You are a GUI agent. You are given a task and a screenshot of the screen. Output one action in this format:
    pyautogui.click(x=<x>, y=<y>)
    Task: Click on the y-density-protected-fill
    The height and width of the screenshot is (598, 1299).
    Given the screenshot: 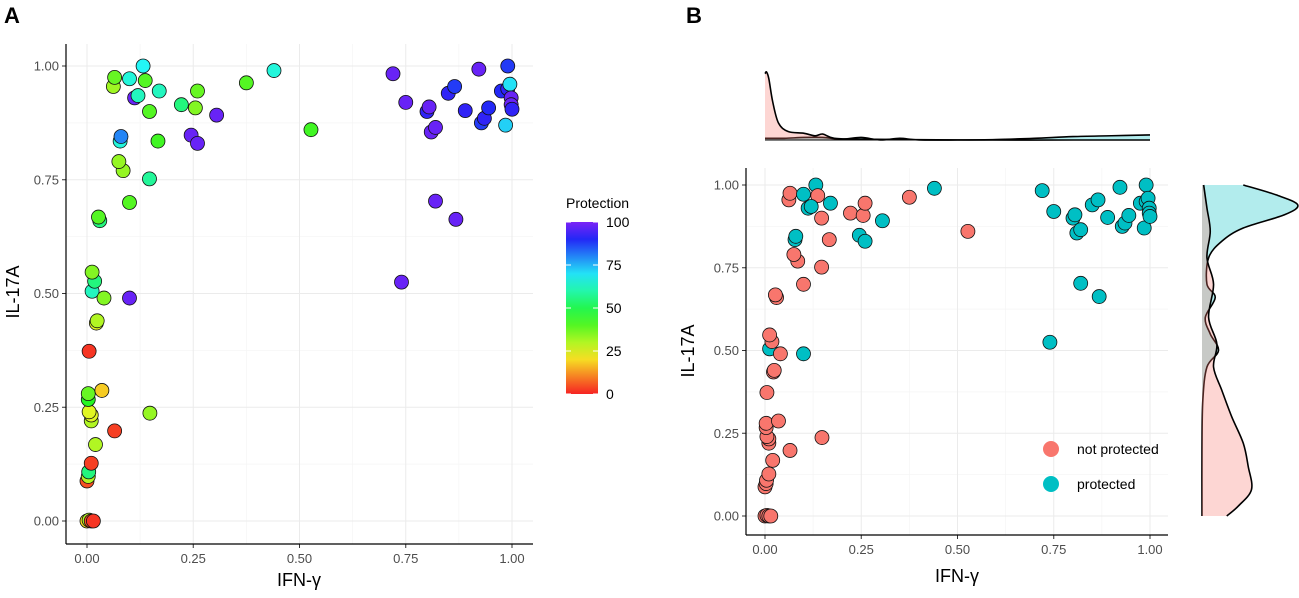 What is the action you would take?
    pyautogui.click(x=1249, y=350)
    